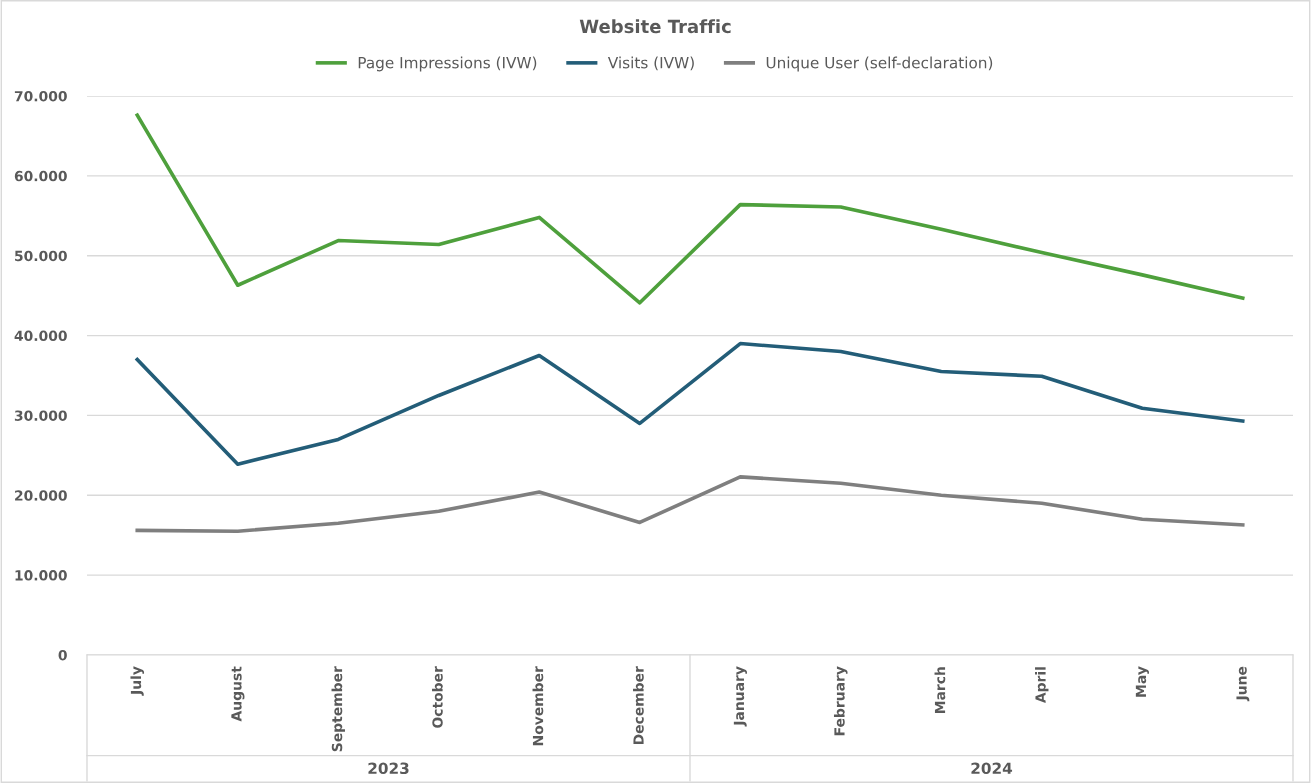 The width and height of the screenshot is (1311, 783). What do you see at coordinates (1042, 685) in the screenshot?
I see `x-tick-label: April` at bounding box center [1042, 685].